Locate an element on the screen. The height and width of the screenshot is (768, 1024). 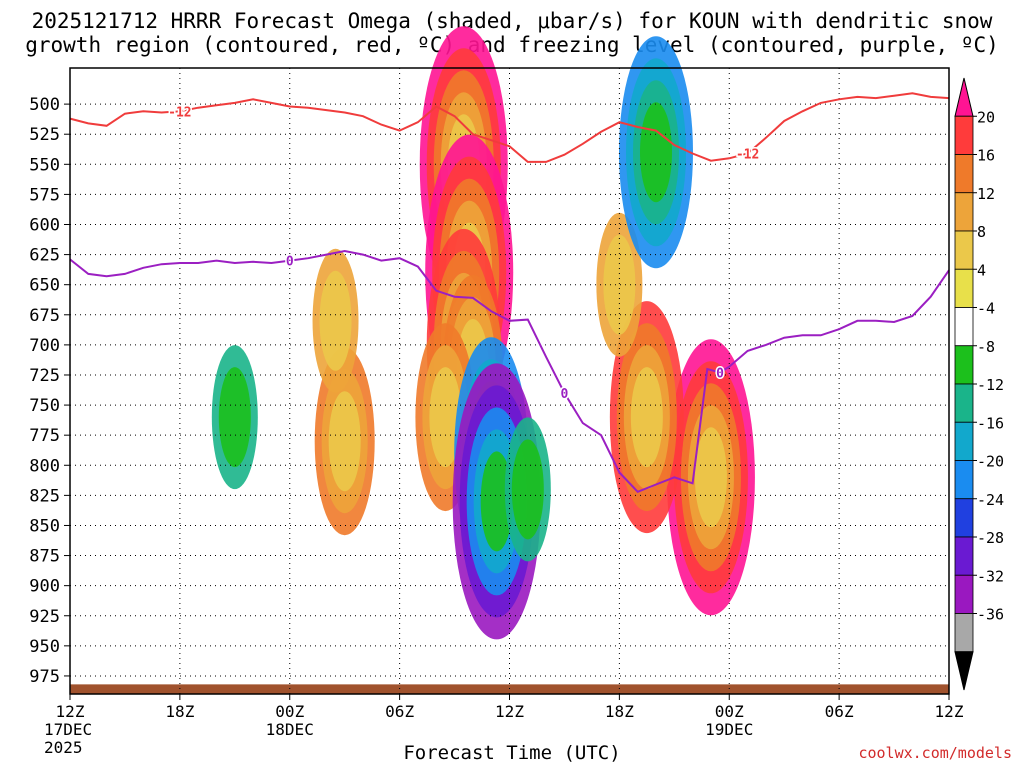
x-tick-label-6-0: 18Z is located at coordinates (179, 711).